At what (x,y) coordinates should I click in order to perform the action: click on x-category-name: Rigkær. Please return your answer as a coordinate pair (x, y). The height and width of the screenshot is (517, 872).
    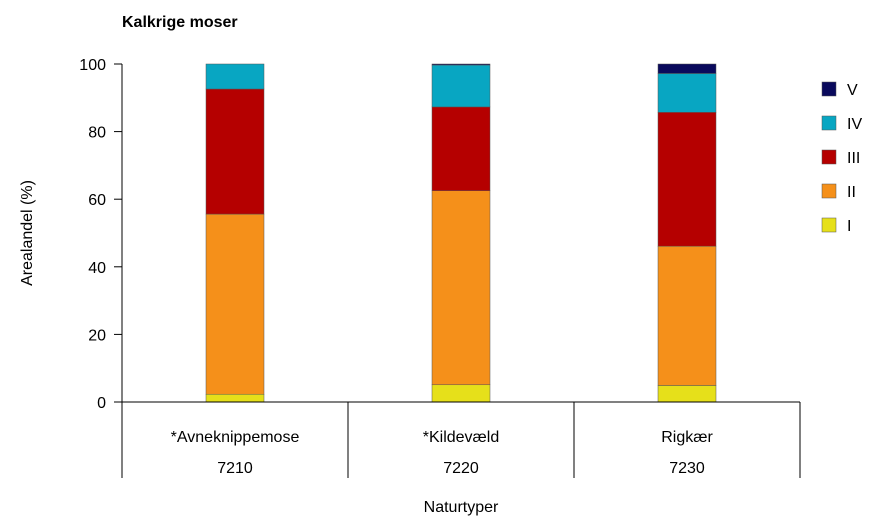
    Looking at the image, I should click on (687, 437).